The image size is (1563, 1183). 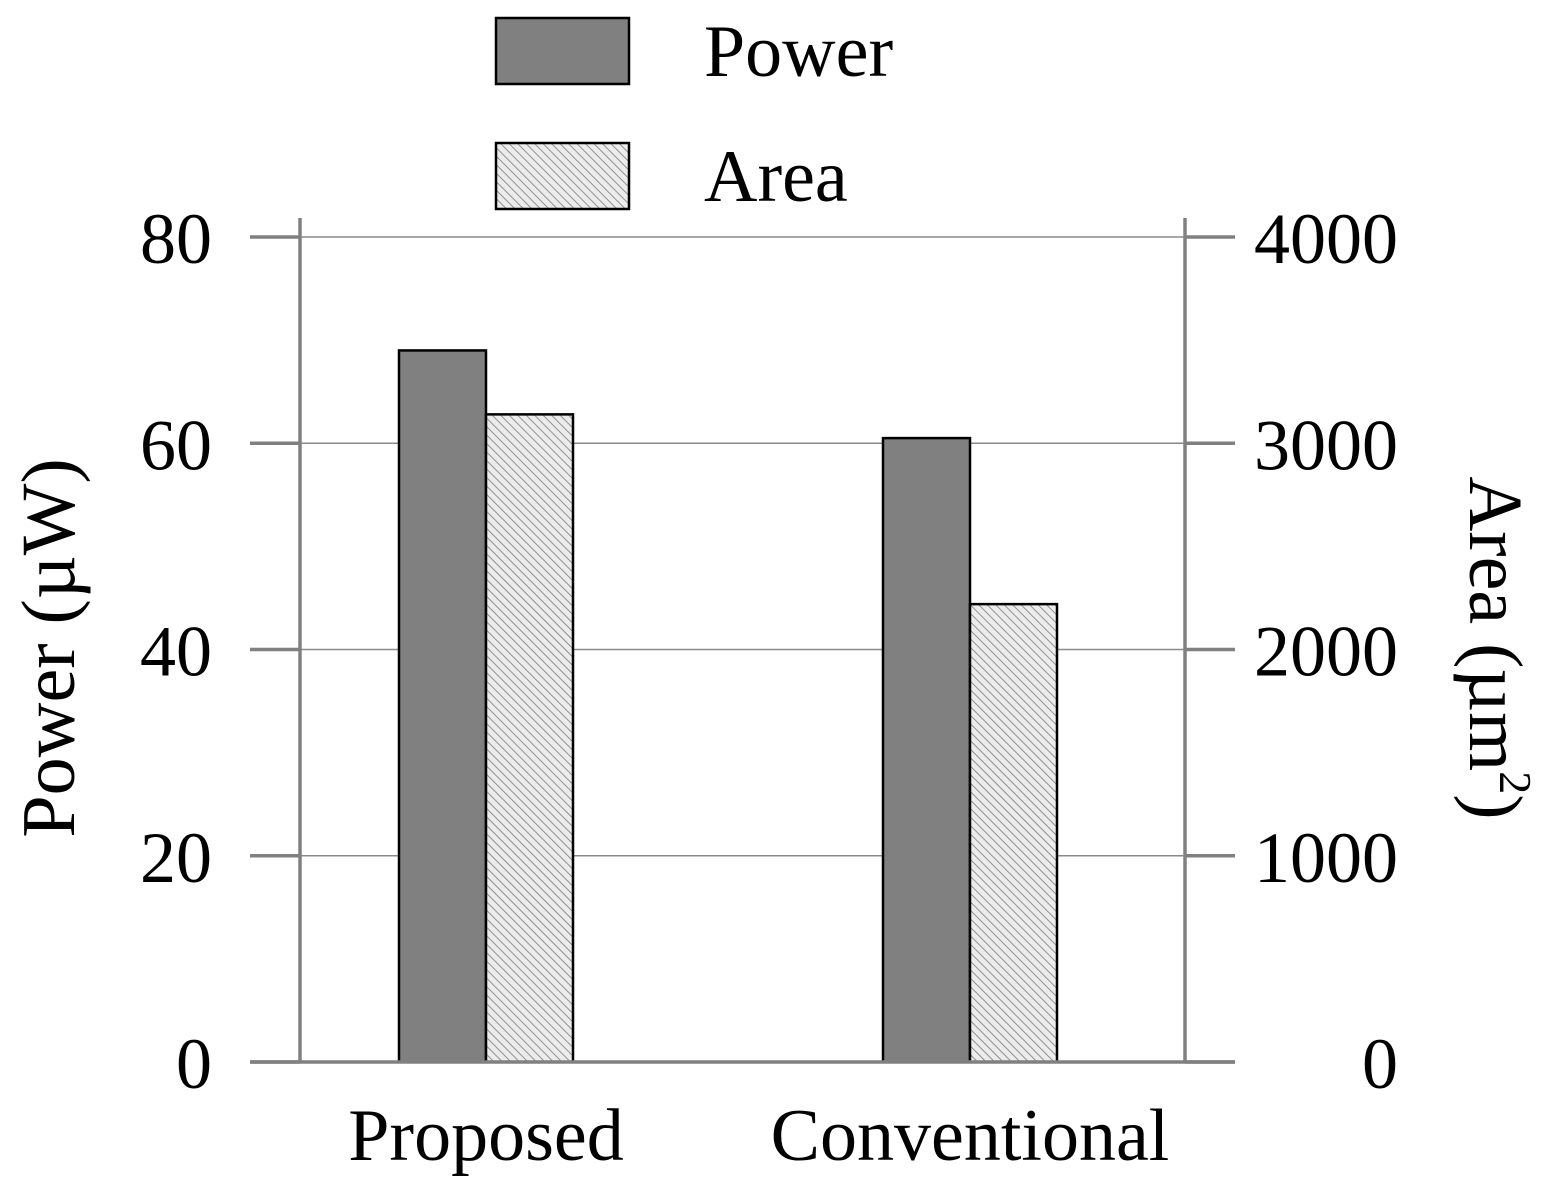 I want to click on right-tick-labels: 0 1000 2000 3000 4000, so click(x=1326, y=651).